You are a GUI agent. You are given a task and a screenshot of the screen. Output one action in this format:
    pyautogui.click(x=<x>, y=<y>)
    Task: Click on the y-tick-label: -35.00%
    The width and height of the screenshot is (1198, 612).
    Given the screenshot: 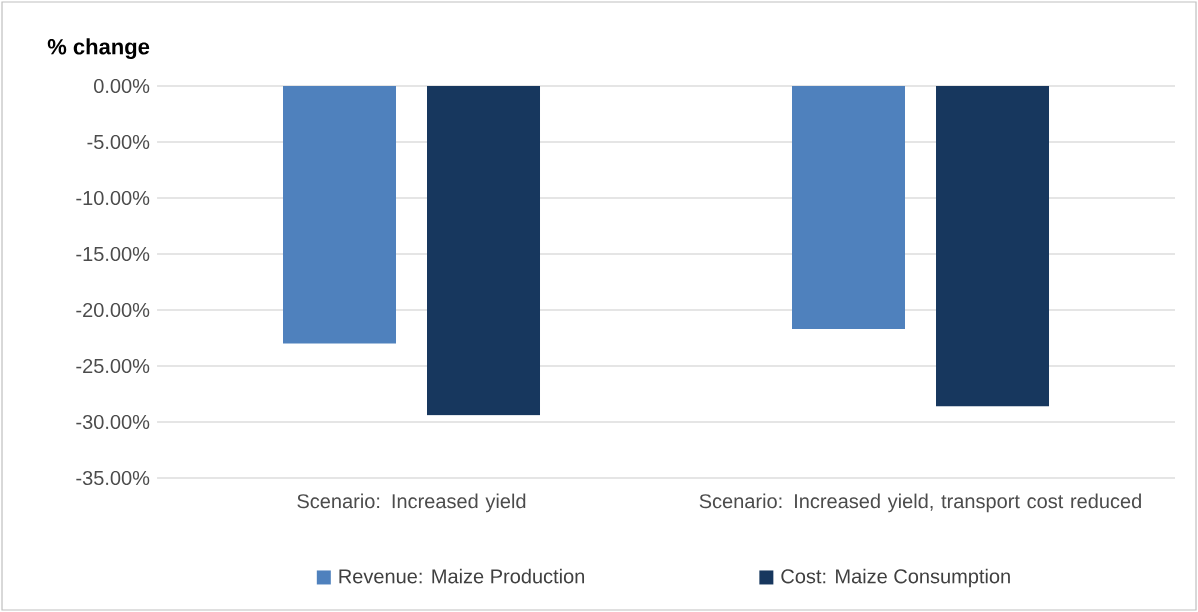 What is the action you would take?
    pyautogui.click(x=113, y=478)
    